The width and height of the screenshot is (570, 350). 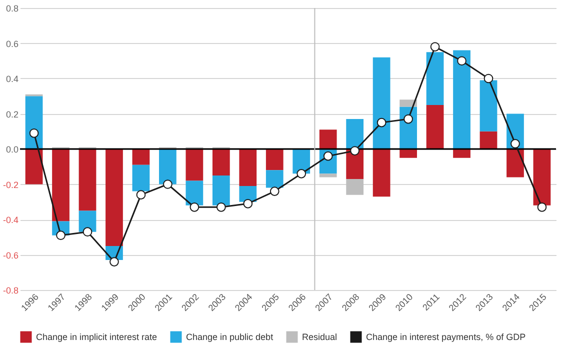 I want to click on legend-label: Residual, so click(x=320, y=337).